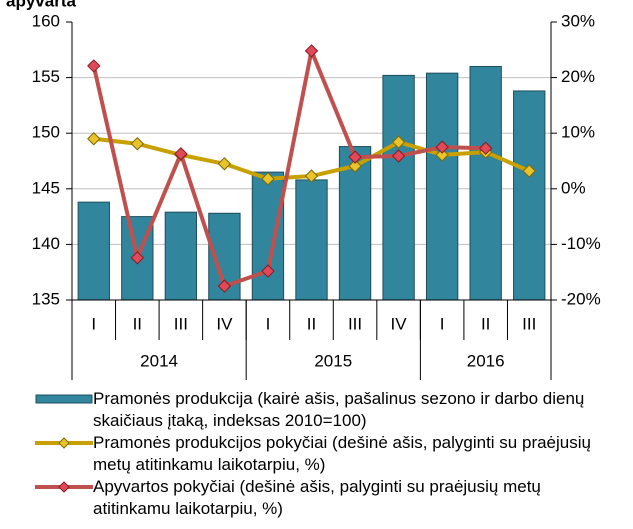 The image size is (633, 529). What do you see at coordinates (46, 20) in the screenshot?
I see `y-tick-label: 160` at bounding box center [46, 20].